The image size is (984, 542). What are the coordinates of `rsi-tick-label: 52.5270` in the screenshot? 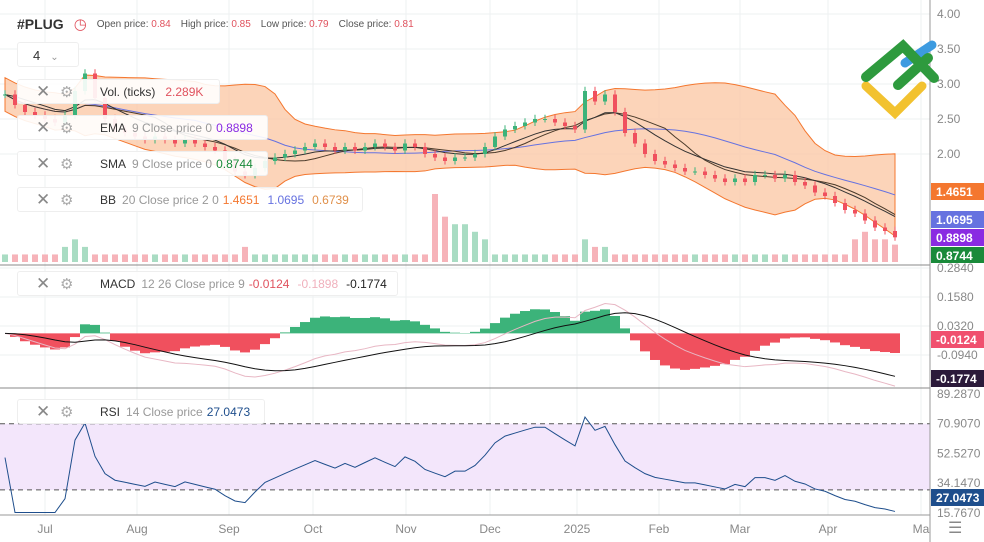 It's located at (959, 453).